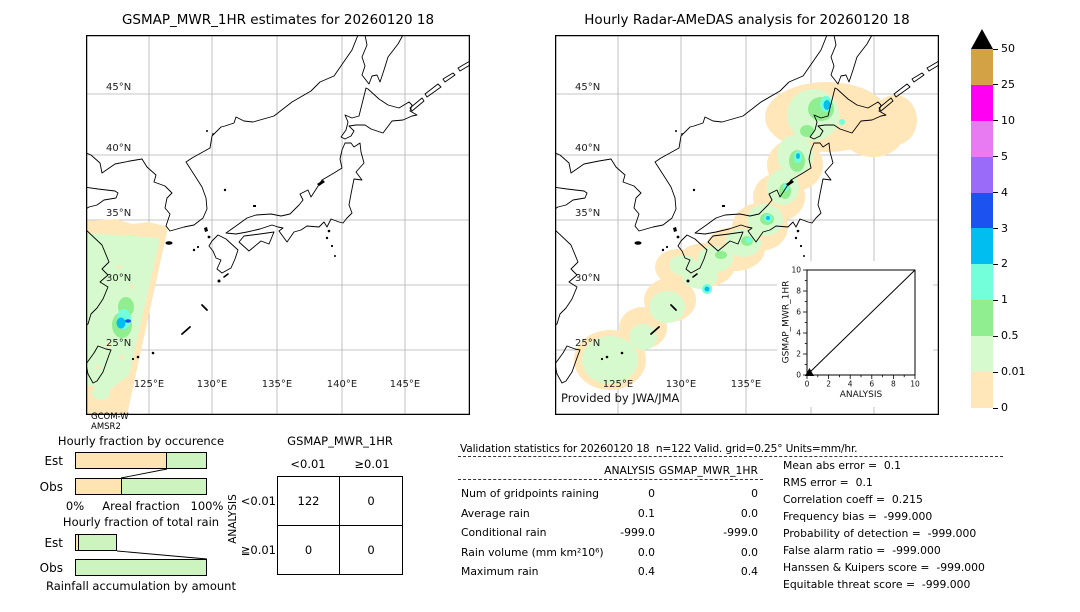 This screenshot has width=1080, height=612. Describe the element at coordinates (982, 39) in the screenshot. I see `colorbar-overflow-triangle` at that location.